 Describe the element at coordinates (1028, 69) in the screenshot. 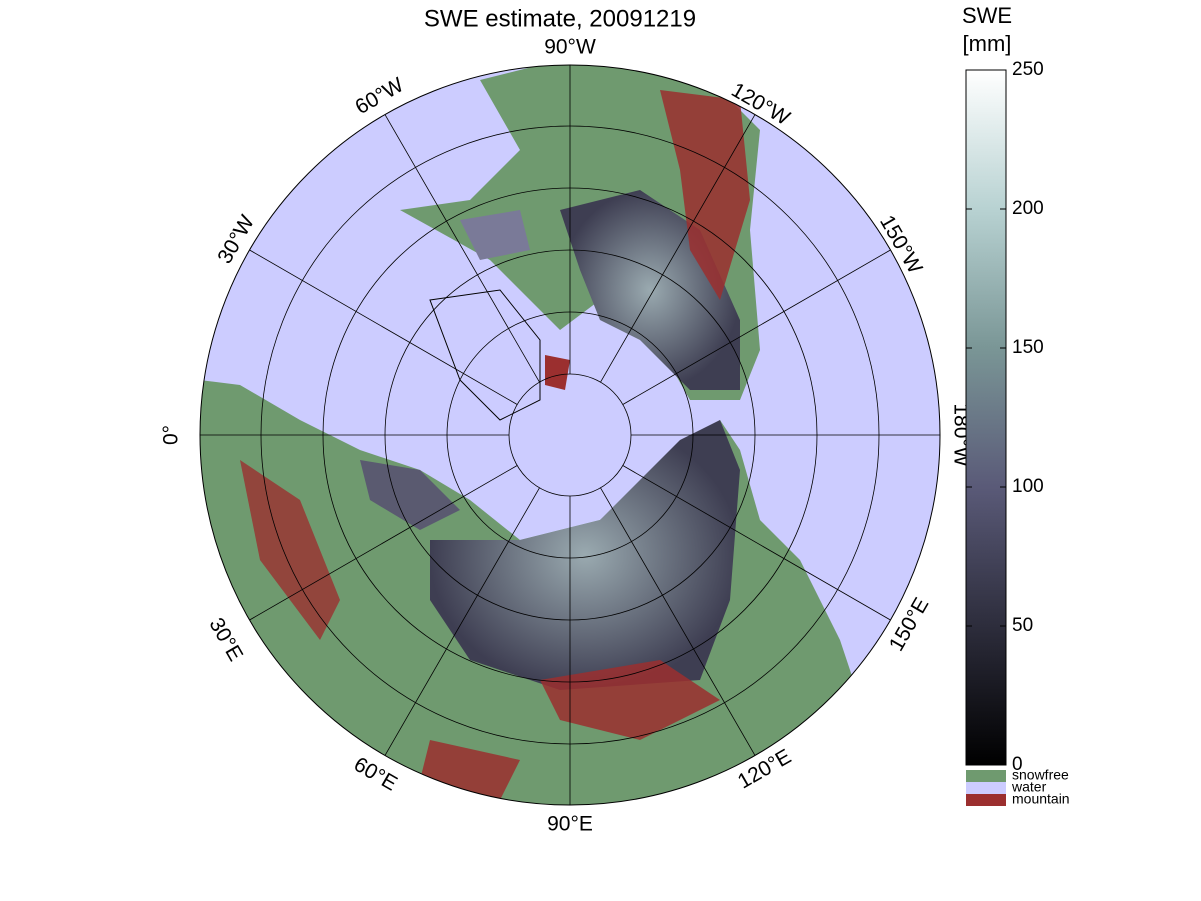

I see `colorbar-tick-label: 250` at that location.